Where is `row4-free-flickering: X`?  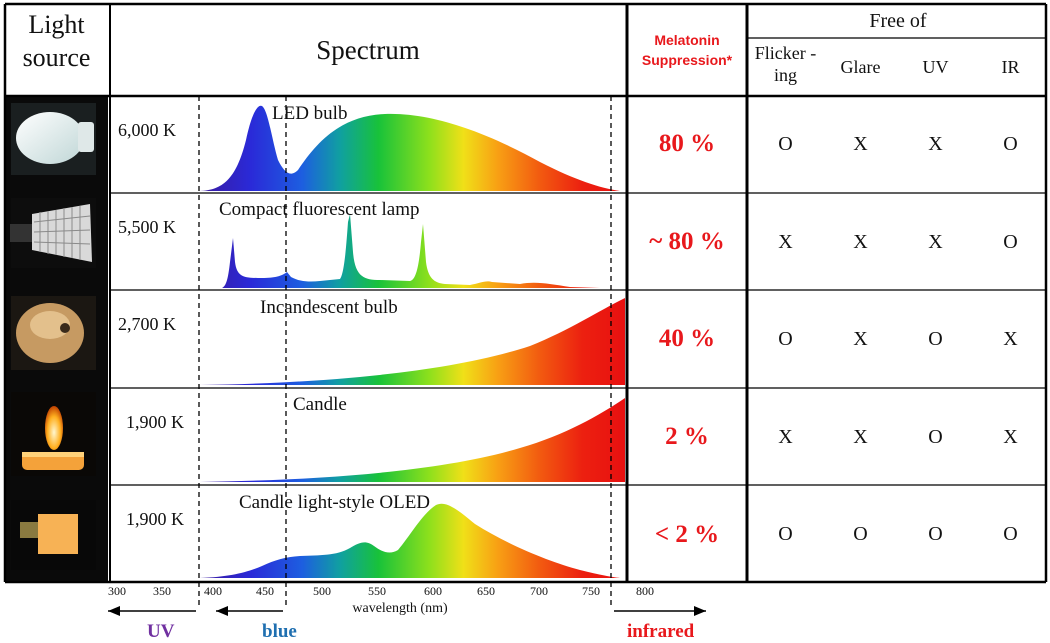 row4-free-flickering: X is located at coordinates (785, 437).